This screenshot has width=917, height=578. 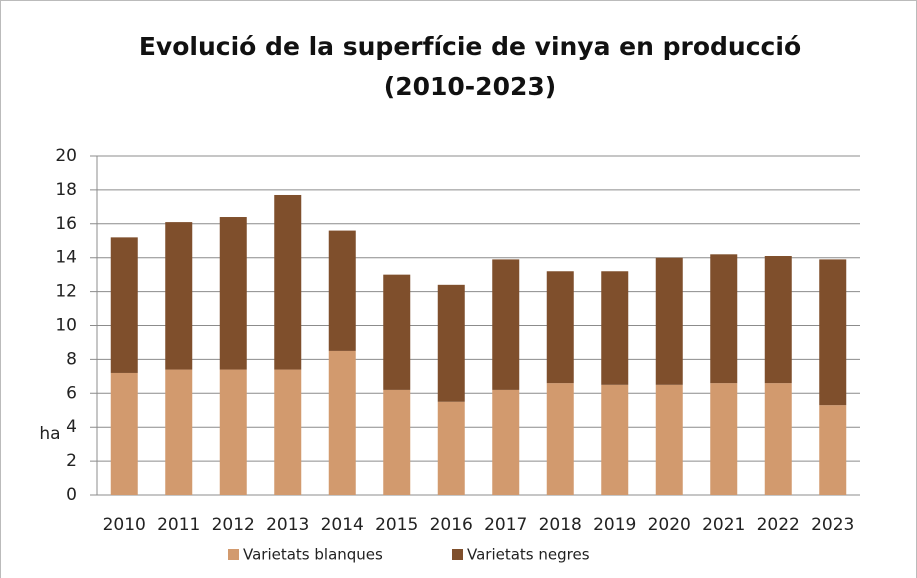 What do you see at coordinates (71, 427) in the screenshot?
I see `y-tick-label: 4` at bounding box center [71, 427].